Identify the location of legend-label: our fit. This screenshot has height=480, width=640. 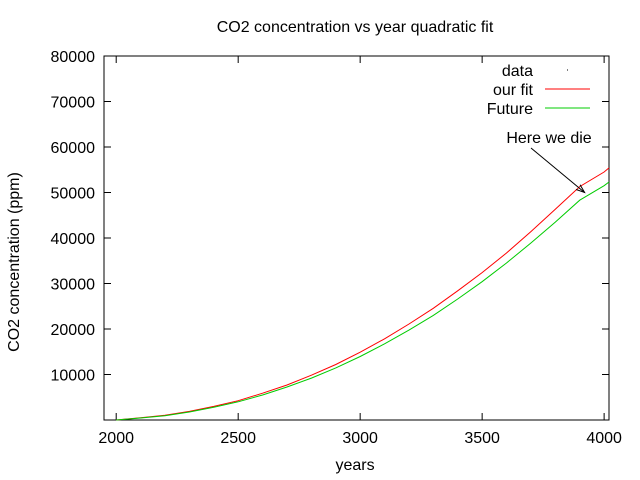
(513, 90).